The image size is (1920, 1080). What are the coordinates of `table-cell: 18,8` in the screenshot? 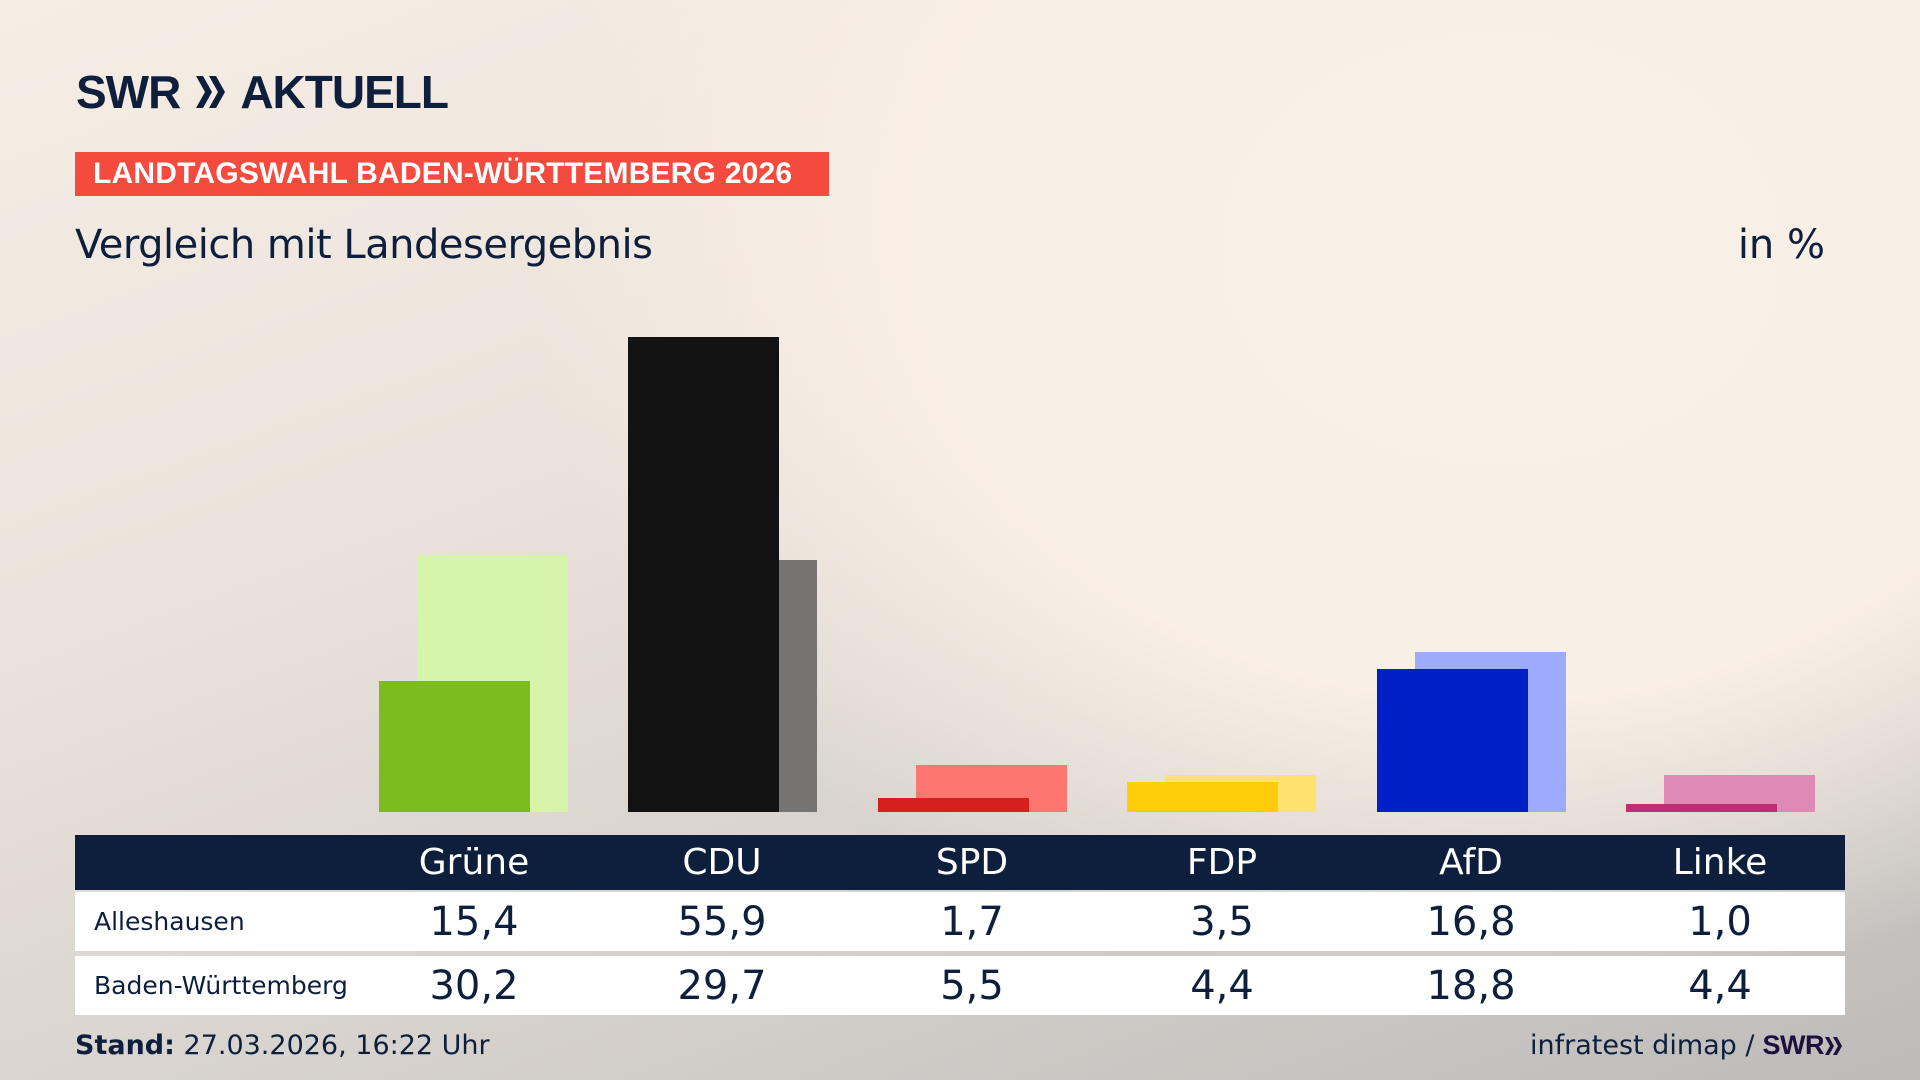 It's located at (1471, 985).